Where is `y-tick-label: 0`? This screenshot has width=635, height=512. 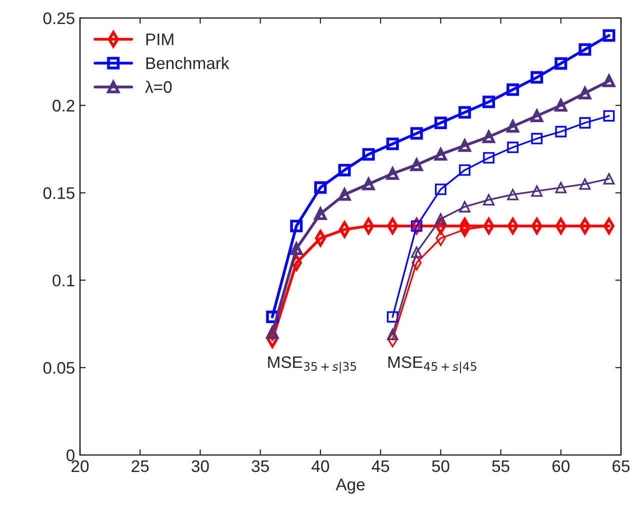
y-tick-label: 0 is located at coordinates (70, 455).